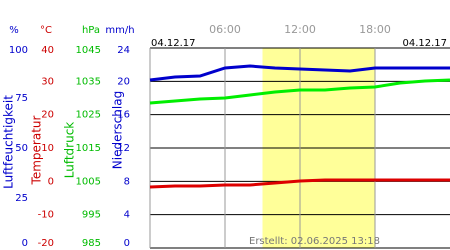  I want to click on y-tick-label: 995, so click(91, 215).